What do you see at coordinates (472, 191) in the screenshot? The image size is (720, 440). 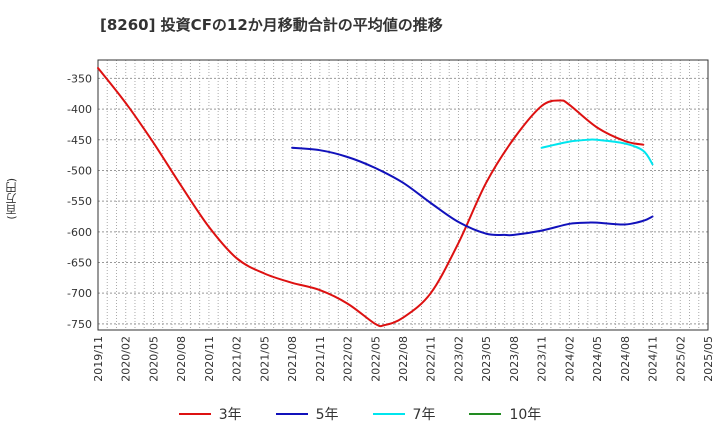 I see `series-line-5年` at bounding box center [472, 191].